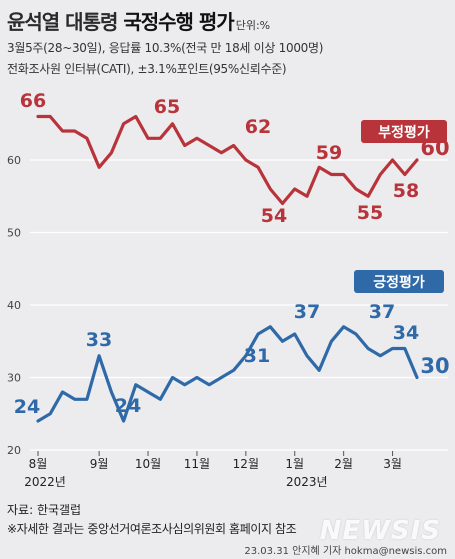 The height and width of the screenshot is (559, 455). What do you see at coordinates (44, 510) in the screenshot?
I see `source-text: 자료: 한국갤럽` at bounding box center [44, 510].